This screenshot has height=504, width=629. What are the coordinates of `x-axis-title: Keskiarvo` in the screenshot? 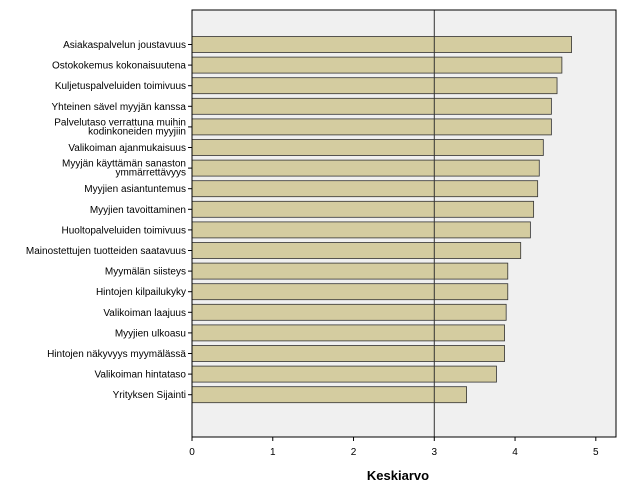 It's located at (398, 475).